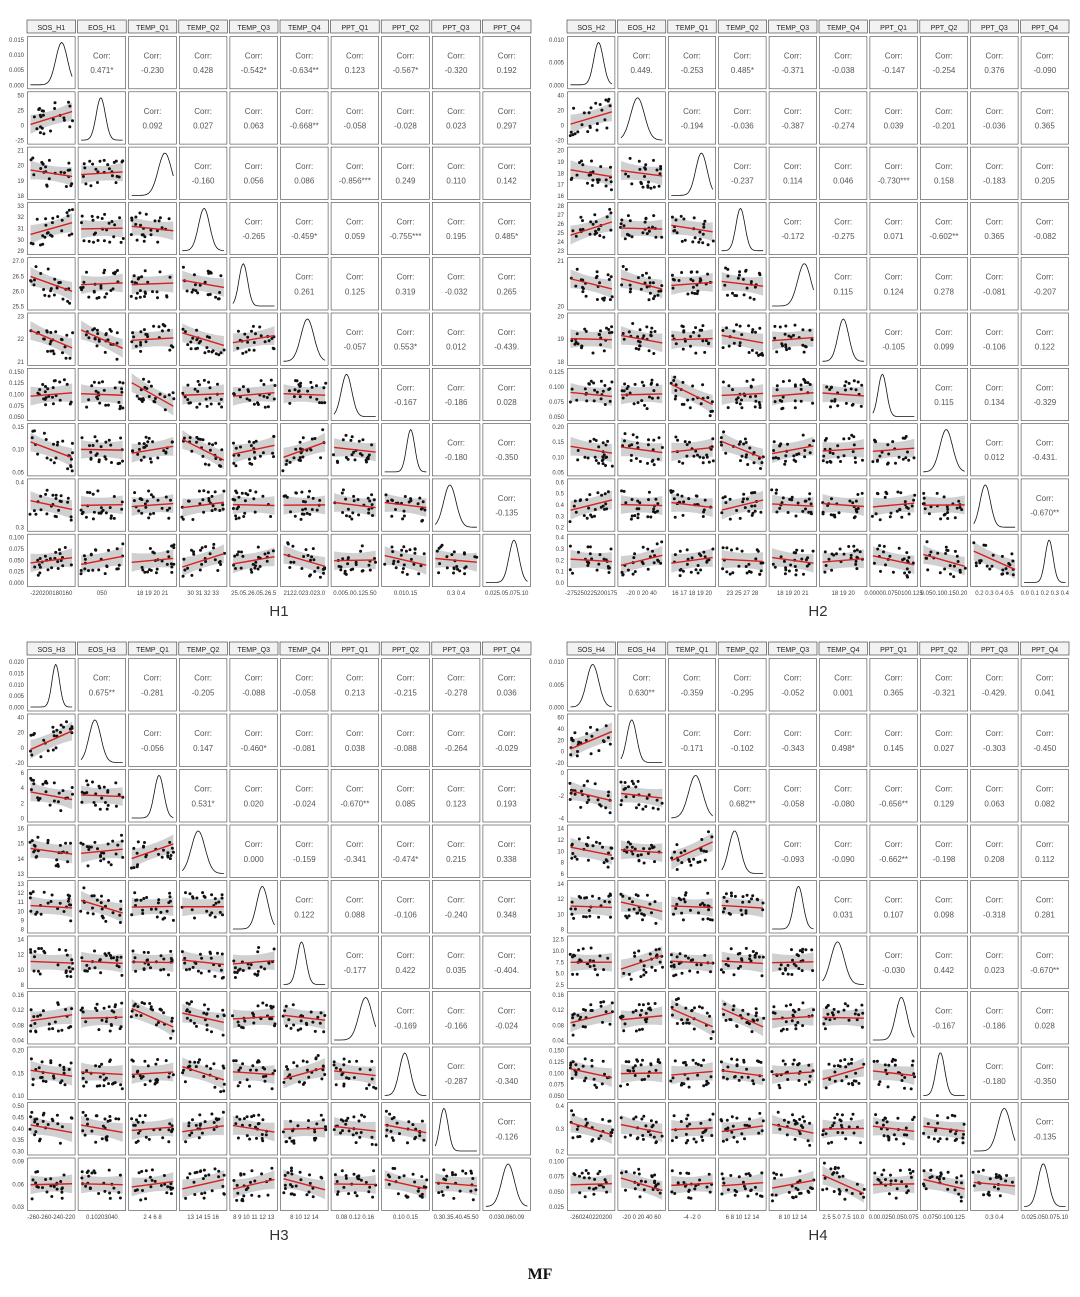 The width and height of the screenshot is (1080, 1297). What do you see at coordinates (17, 561) in the screenshot?
I see `y-tick-label: 0.050` at bounding box center [17, 561].